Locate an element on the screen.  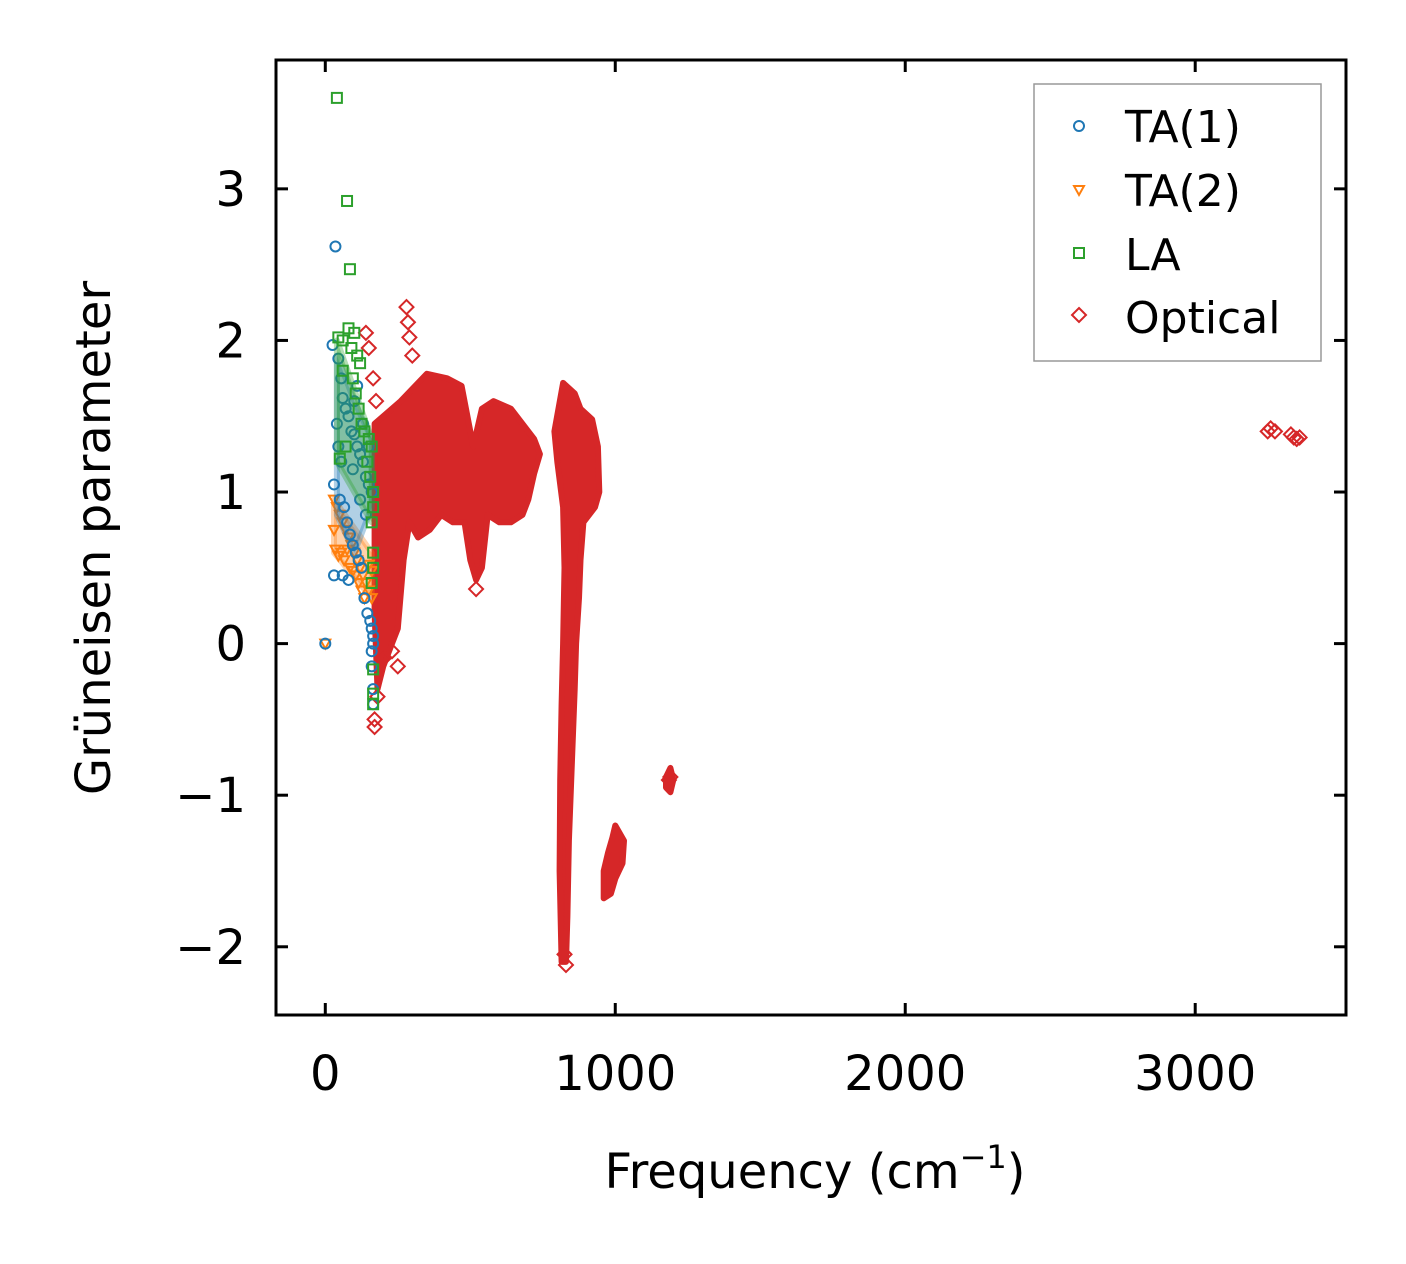
y-tick-label: −2 is located at coordinates (210, 948).